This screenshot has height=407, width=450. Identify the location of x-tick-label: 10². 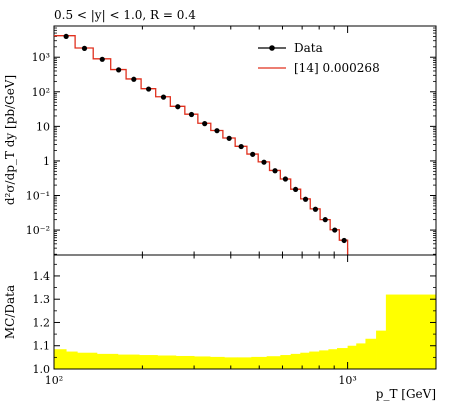
(54, 380).